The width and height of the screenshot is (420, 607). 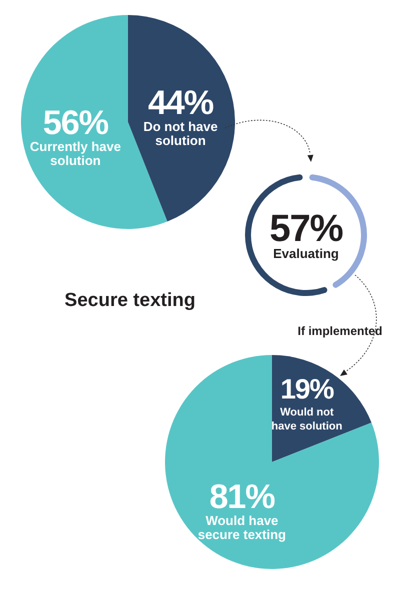 What do you see at coordinates (181, 118) in the screenshot?
I see `pie-slice` at bounding box center [181, 118].